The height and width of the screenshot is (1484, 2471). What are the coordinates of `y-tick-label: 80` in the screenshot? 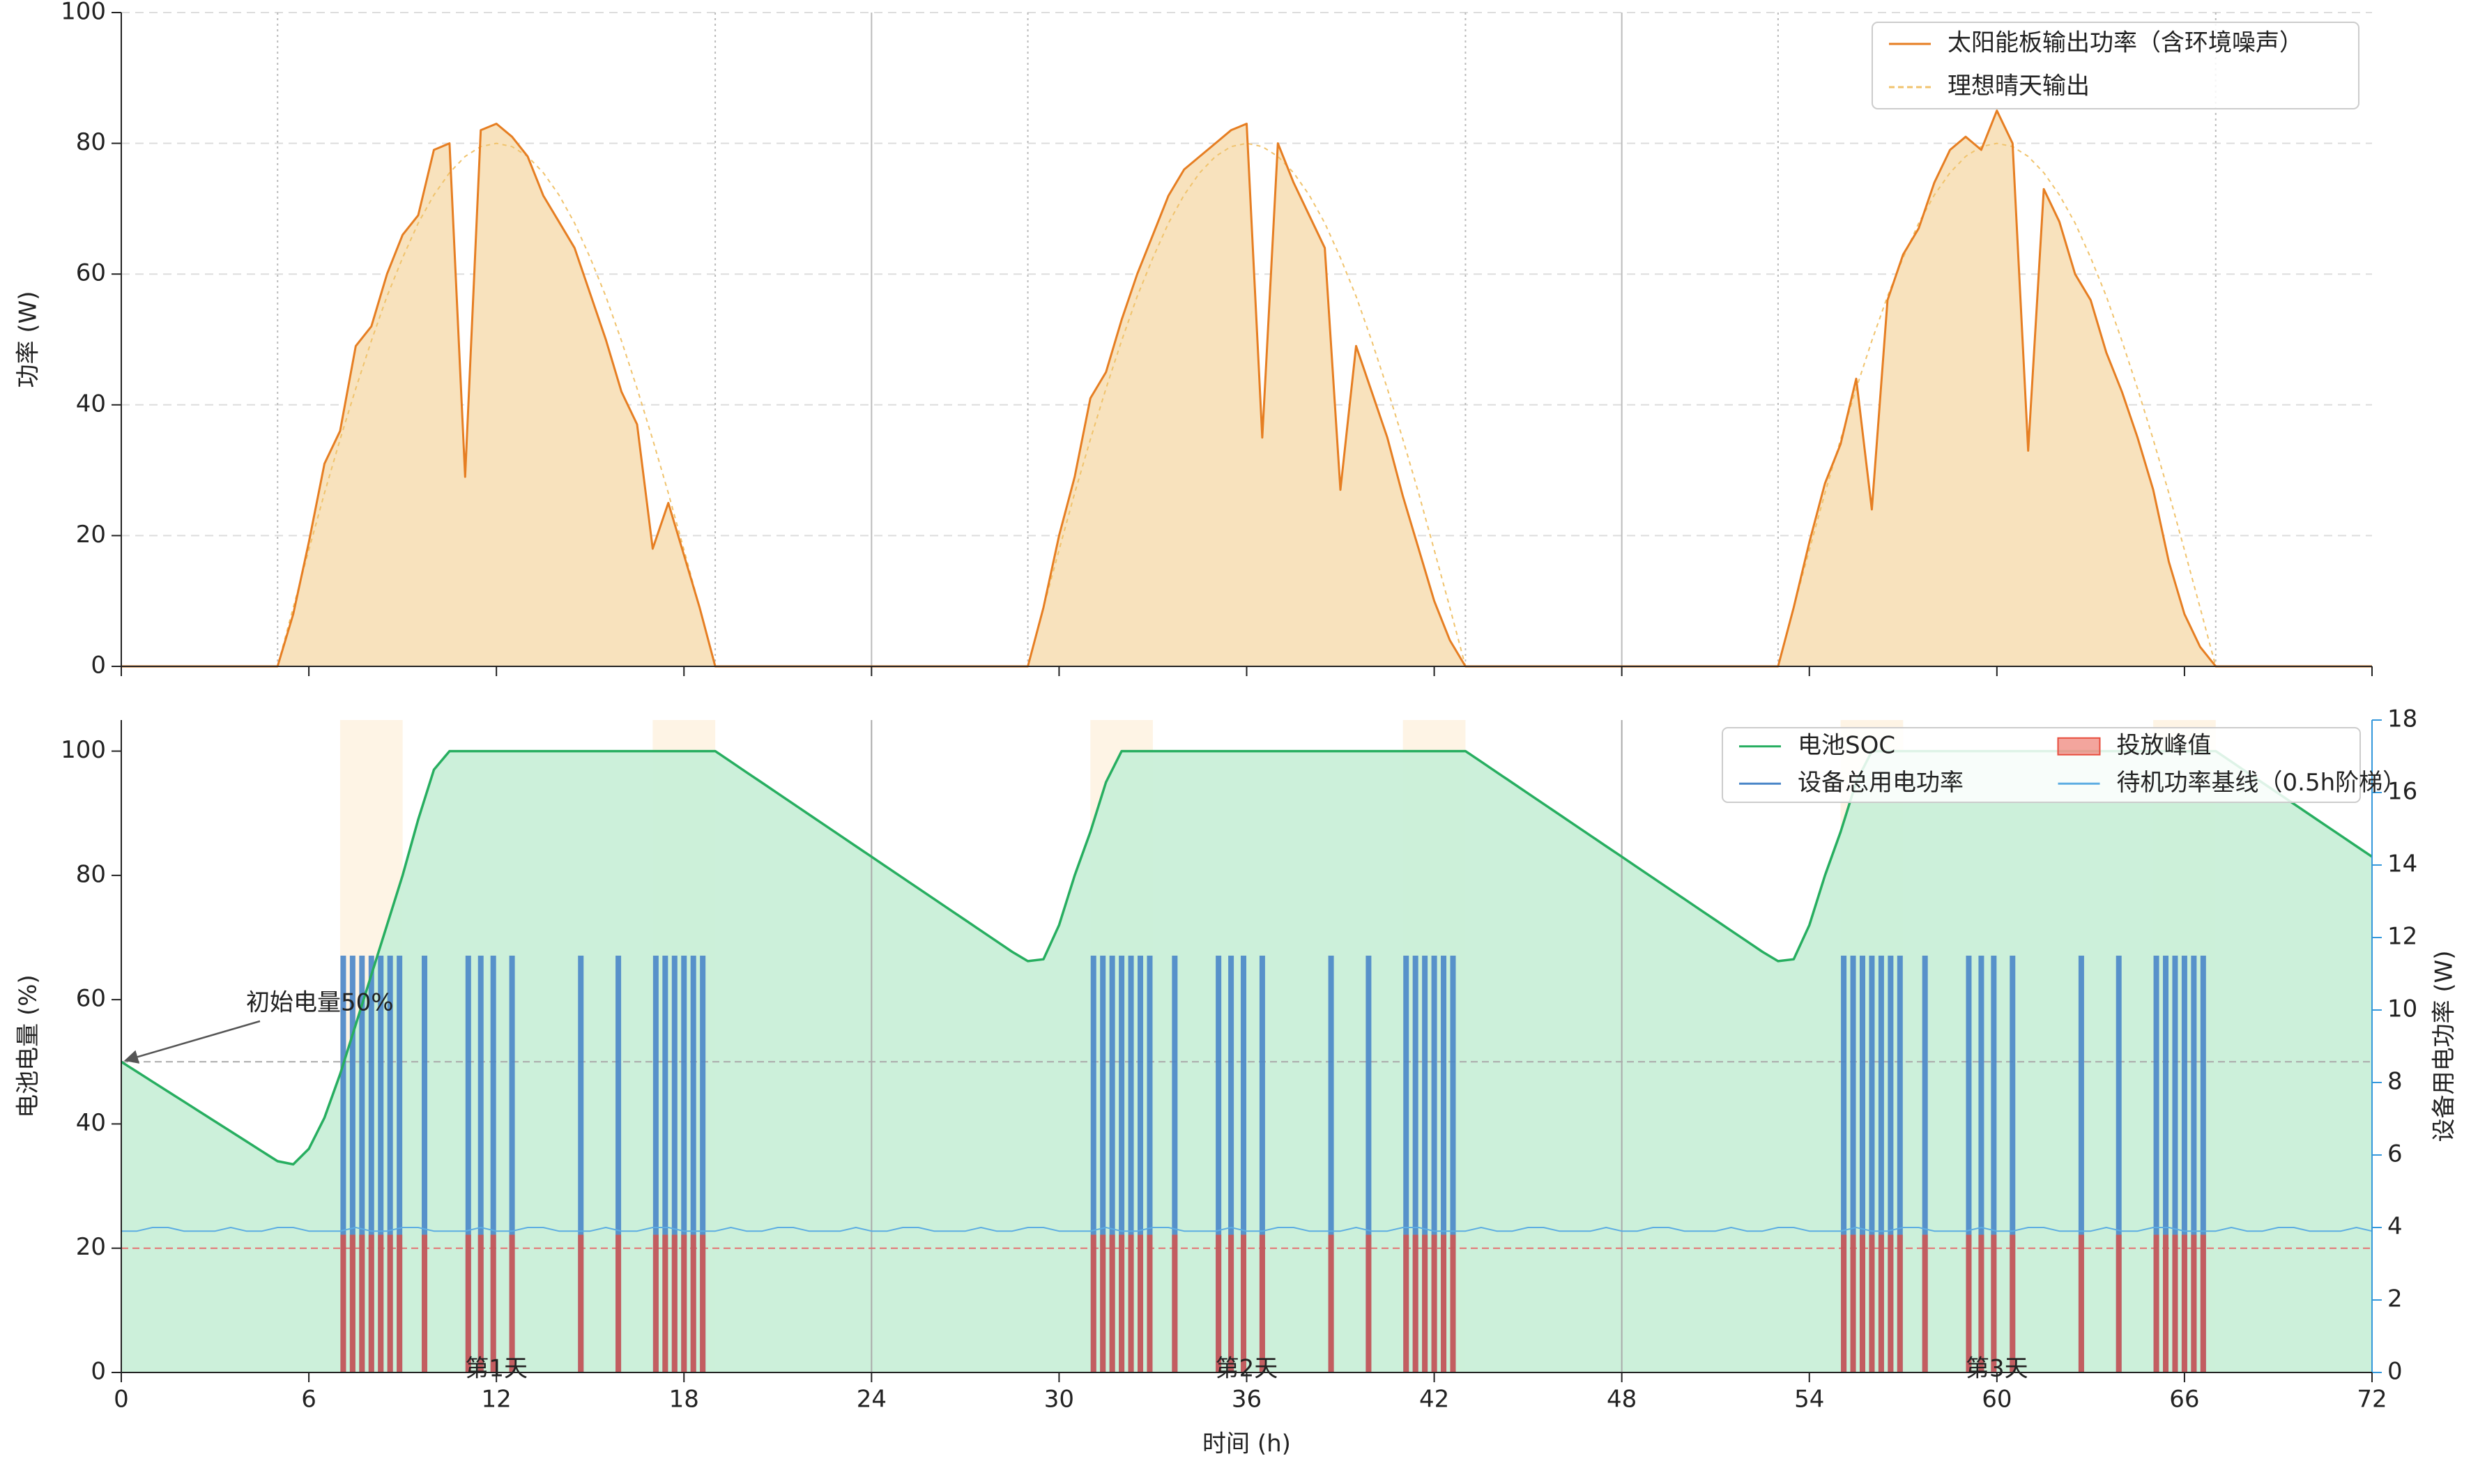 It's located at (91, 874).